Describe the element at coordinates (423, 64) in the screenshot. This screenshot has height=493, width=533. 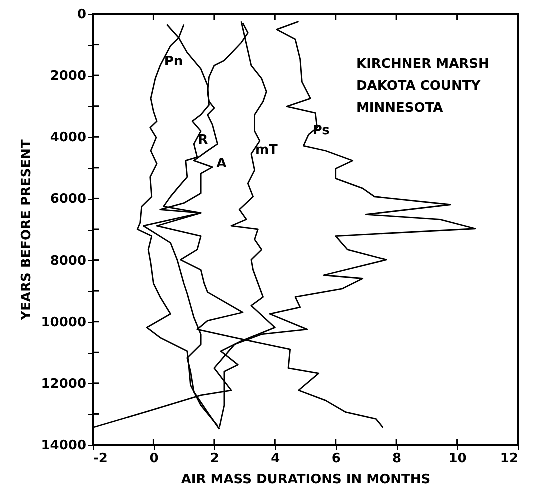
I see `annotation: KIRCHNER MARSH` at that location.